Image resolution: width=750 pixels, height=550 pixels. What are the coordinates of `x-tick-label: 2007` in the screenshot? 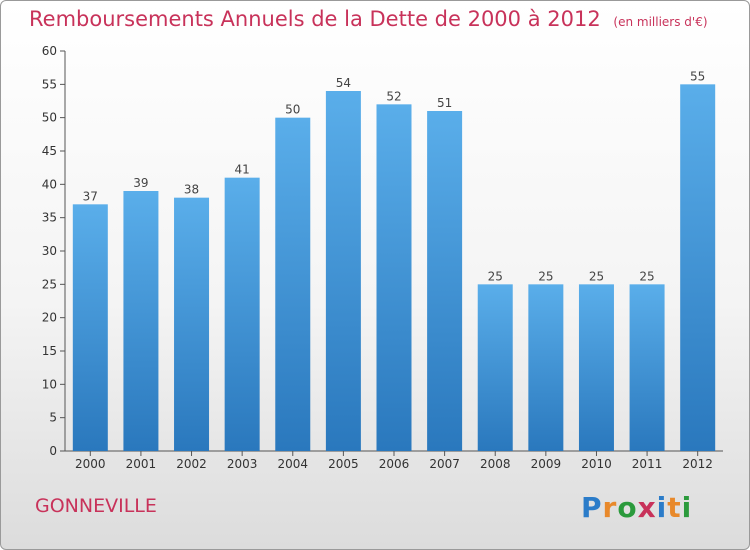 It's located at (444, 464).